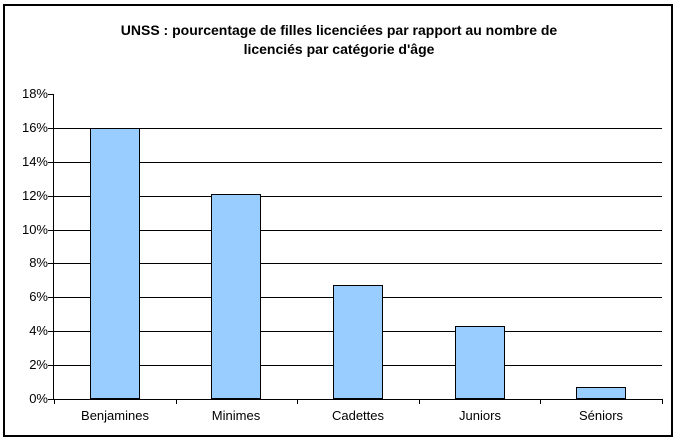 Image resolution: width=678 pixels, height=445 pixels. Describe the element at coordinates (480, 415) in the screenshot. I see `category-label-juniors: Juniors` at that location.